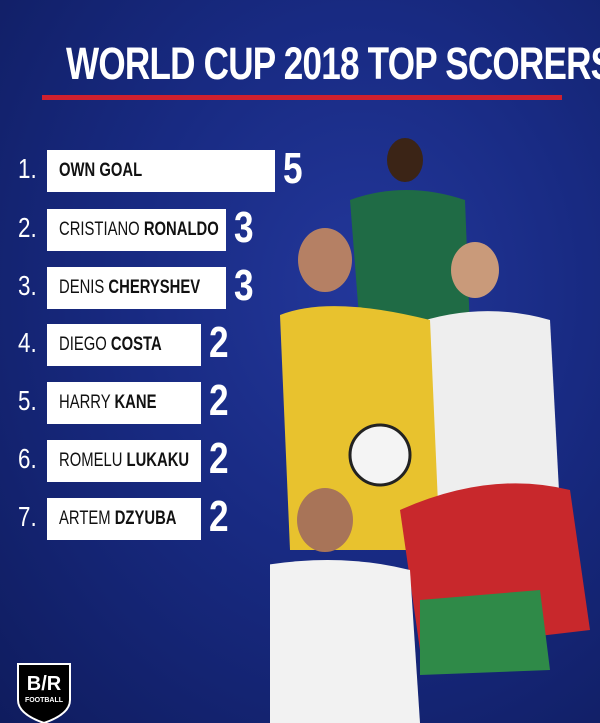 Image resolution: width=600 pixels, height=723 pixels. Describe the element at coordinates (93, 460) in the screenshot. I see `first-name: ROMELU` at that location.